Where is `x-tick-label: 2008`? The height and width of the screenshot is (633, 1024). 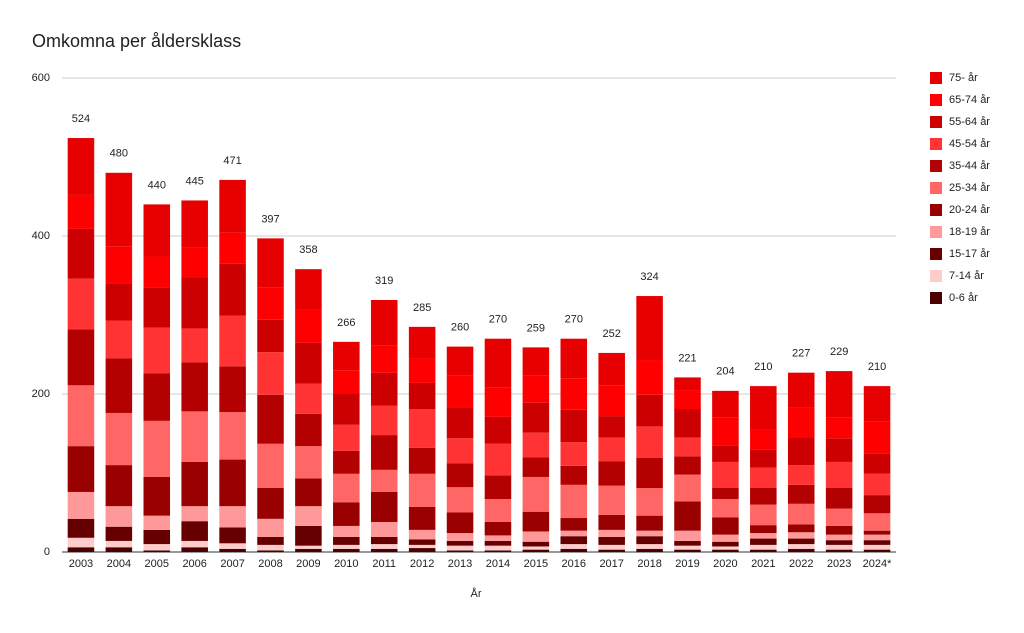 x-tick-label: 2008 is located at coordinates (270, 564).